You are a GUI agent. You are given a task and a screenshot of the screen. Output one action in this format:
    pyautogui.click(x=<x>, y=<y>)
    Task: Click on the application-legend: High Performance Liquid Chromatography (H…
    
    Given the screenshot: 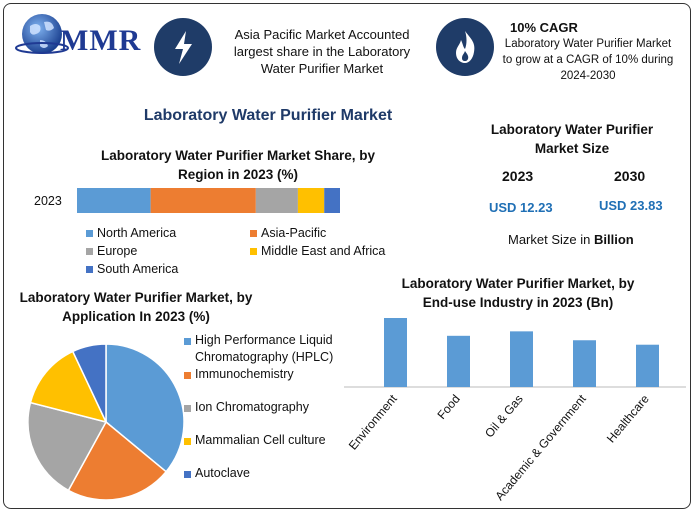 What is the action you would take?
    pyautogui.click(x=264, y=412)
    